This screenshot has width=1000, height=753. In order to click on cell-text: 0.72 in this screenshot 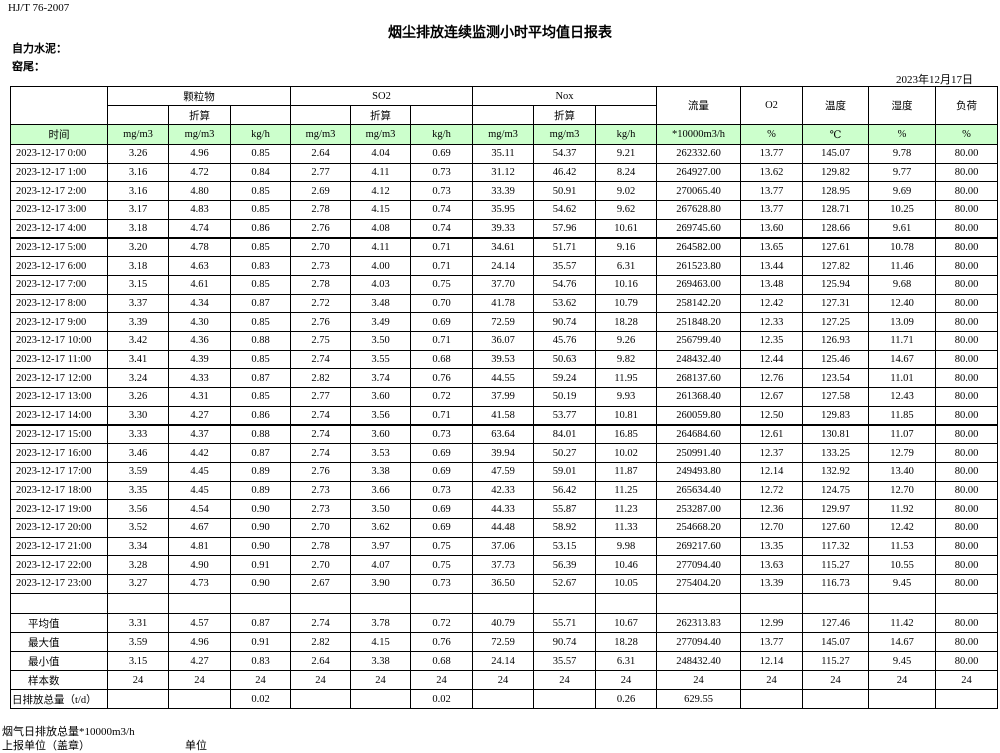, I will do `click(441, 623)`.